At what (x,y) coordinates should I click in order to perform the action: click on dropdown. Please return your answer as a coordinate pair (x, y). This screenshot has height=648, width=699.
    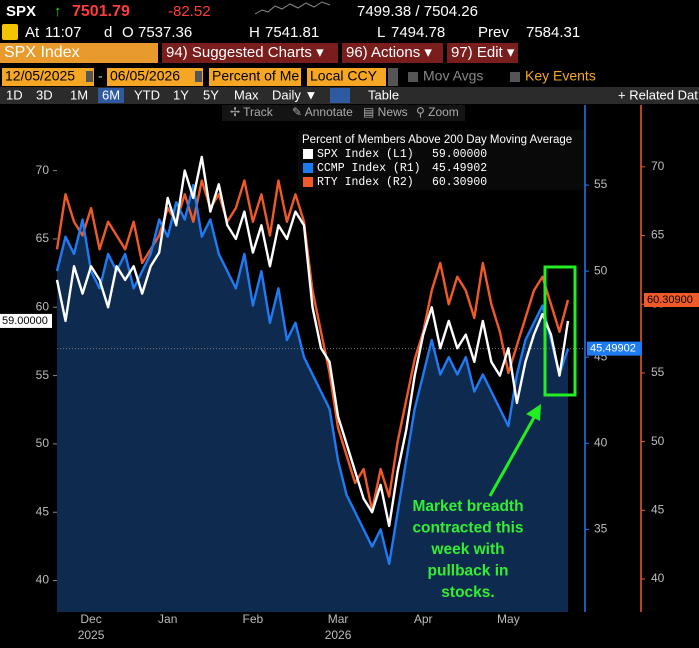
    Looking at the image, I should click on (393, 77).